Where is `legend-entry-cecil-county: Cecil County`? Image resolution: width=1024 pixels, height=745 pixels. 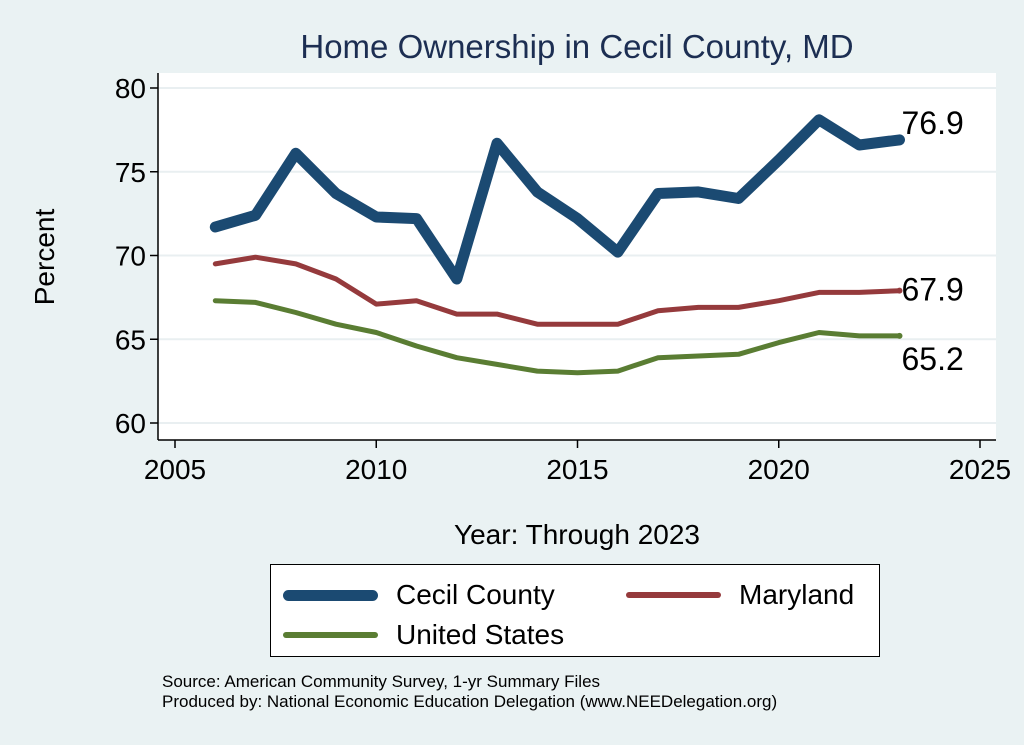
legend-entry-cecil-county: Cecil County is located at coordinates (419, 595).